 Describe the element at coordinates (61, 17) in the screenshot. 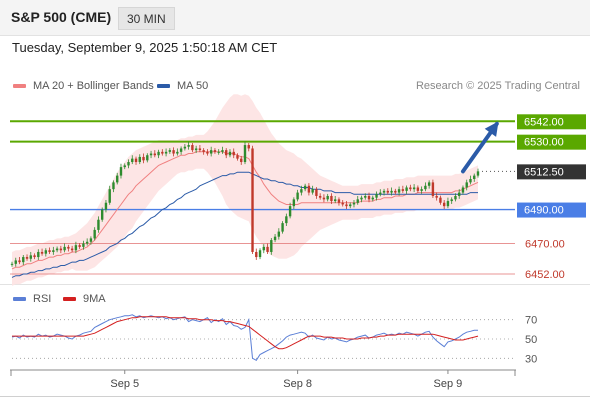

I see `symbol-title: S&P 500 (CME)` at that location.